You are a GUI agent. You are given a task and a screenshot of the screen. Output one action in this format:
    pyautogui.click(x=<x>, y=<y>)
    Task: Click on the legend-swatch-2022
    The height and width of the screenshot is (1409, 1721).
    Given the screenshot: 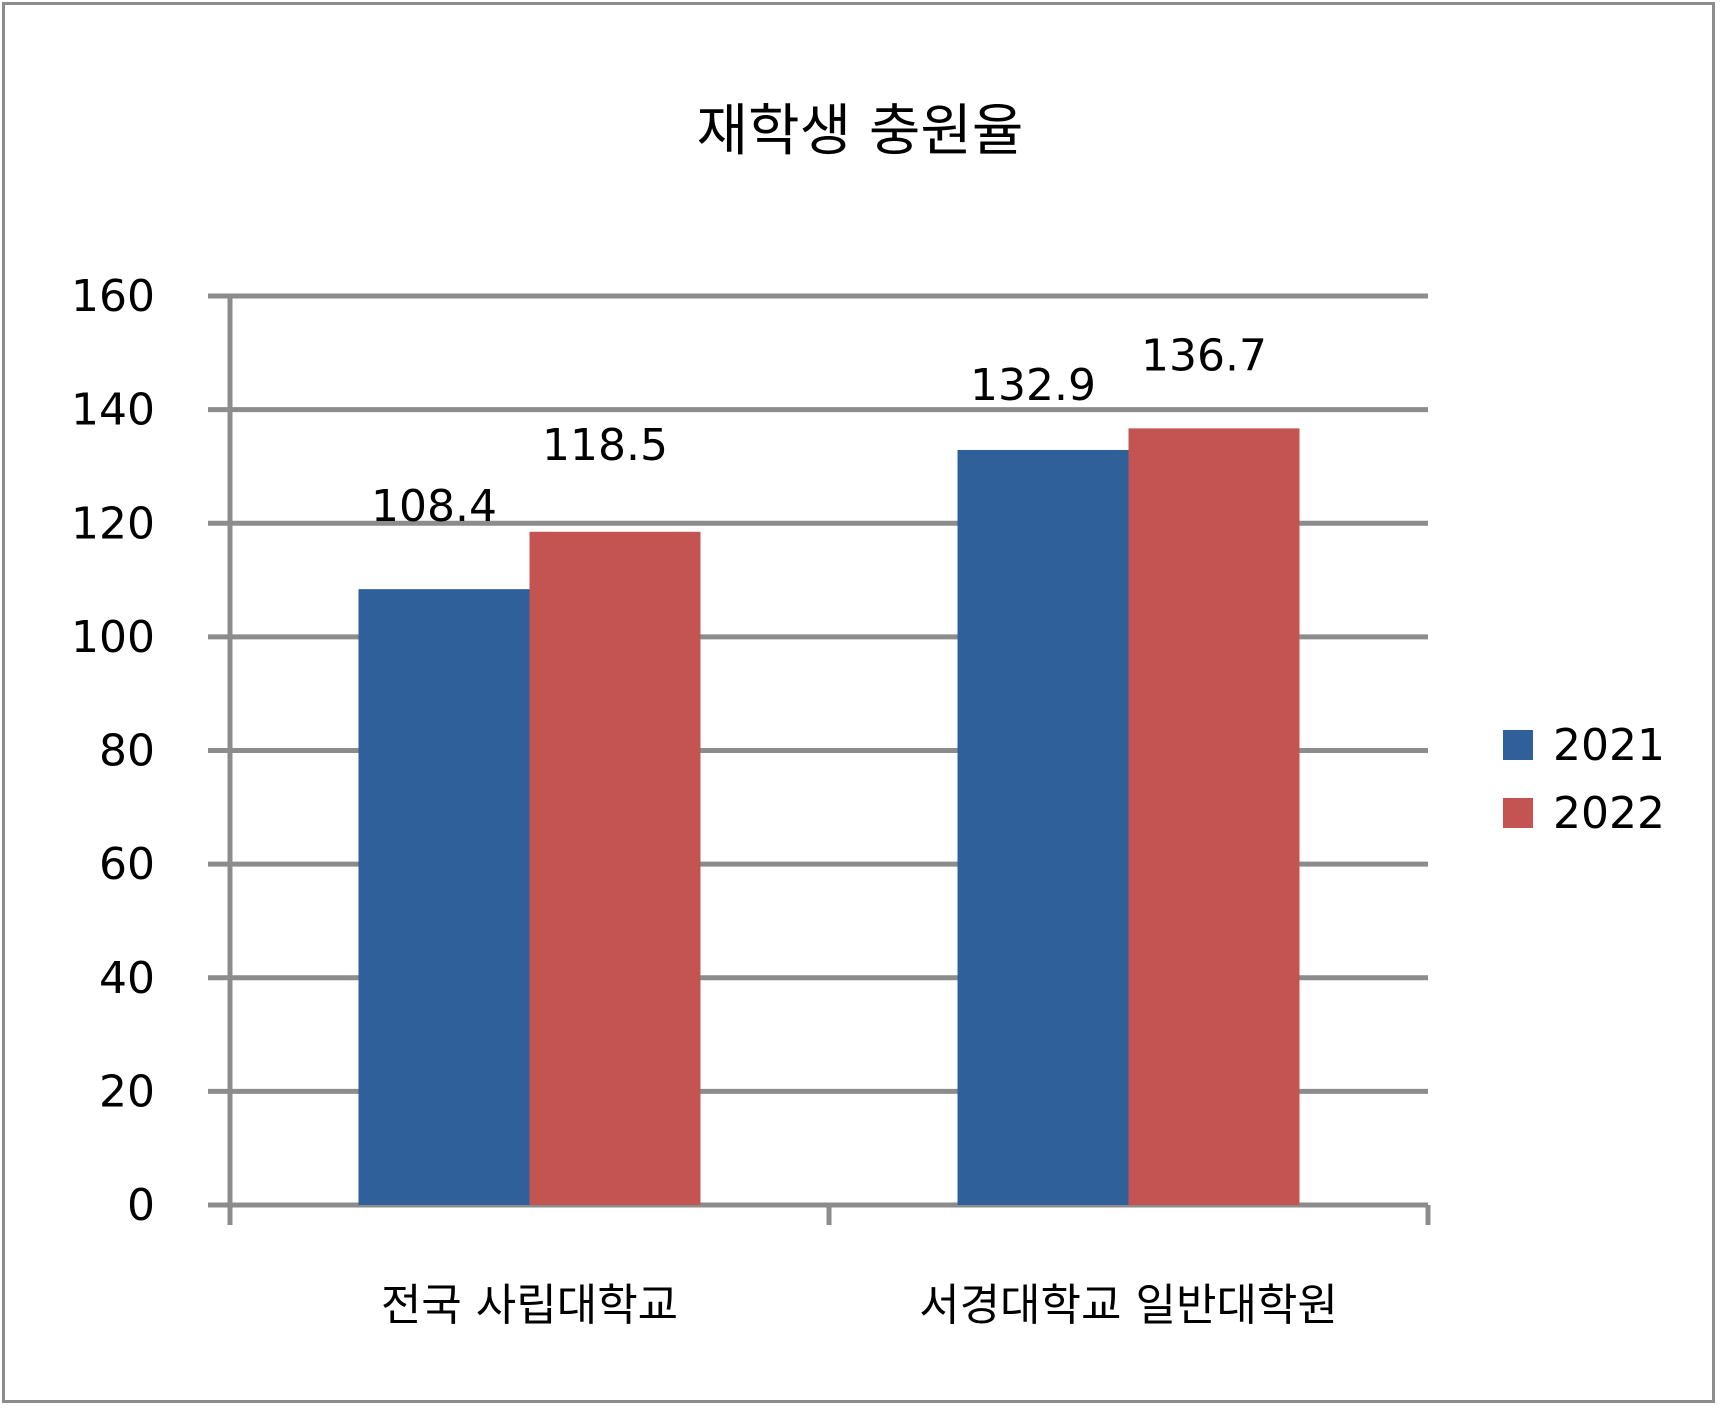 What is the action you would take?
    pyautogui.click(x=1518, y=813)
    